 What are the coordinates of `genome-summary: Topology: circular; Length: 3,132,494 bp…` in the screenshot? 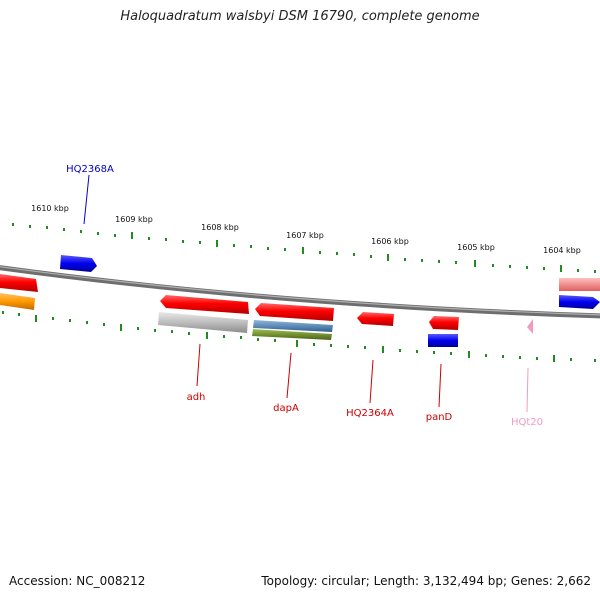 It's located at (426, 581).